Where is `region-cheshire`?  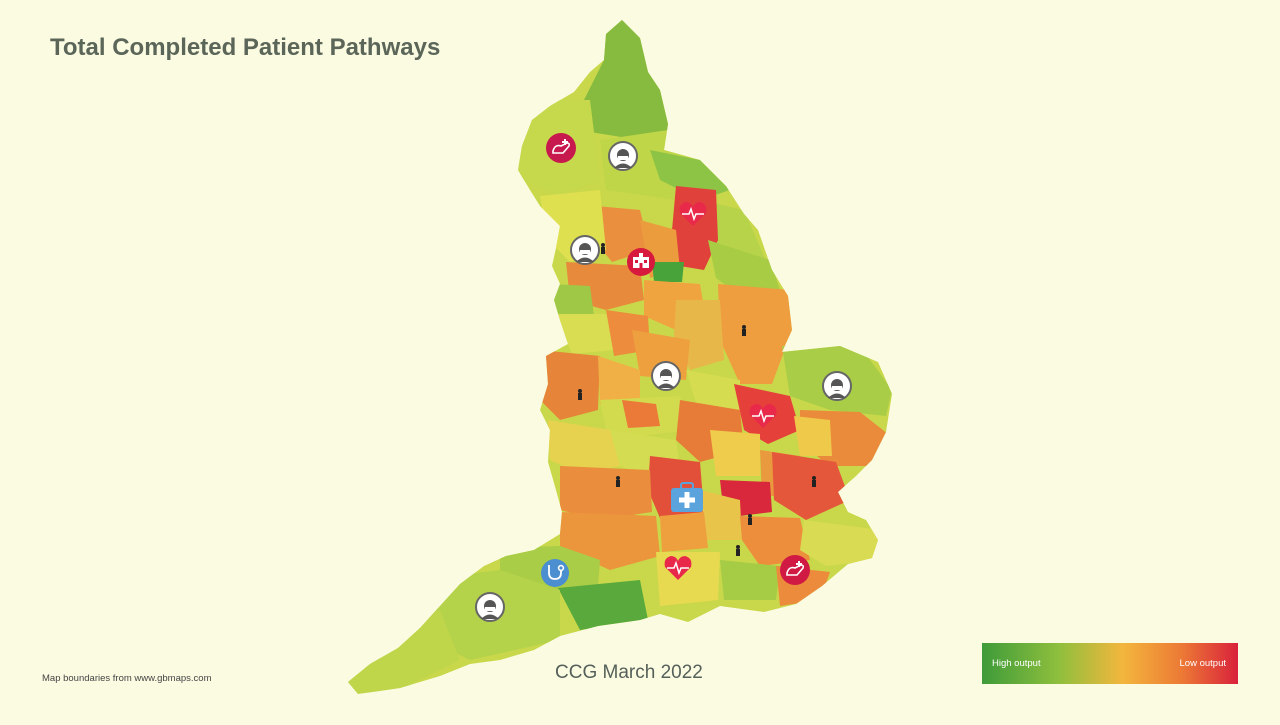 region-cheshire is located at coordinates (585, 334).